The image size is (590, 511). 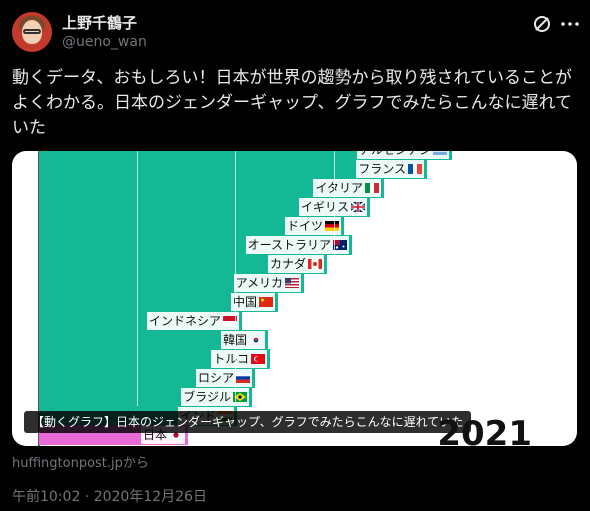 What do you see at coordinates (372, 188) in the screenshot?
I see `italy-flag-icon` at bounding box center [372, 188].